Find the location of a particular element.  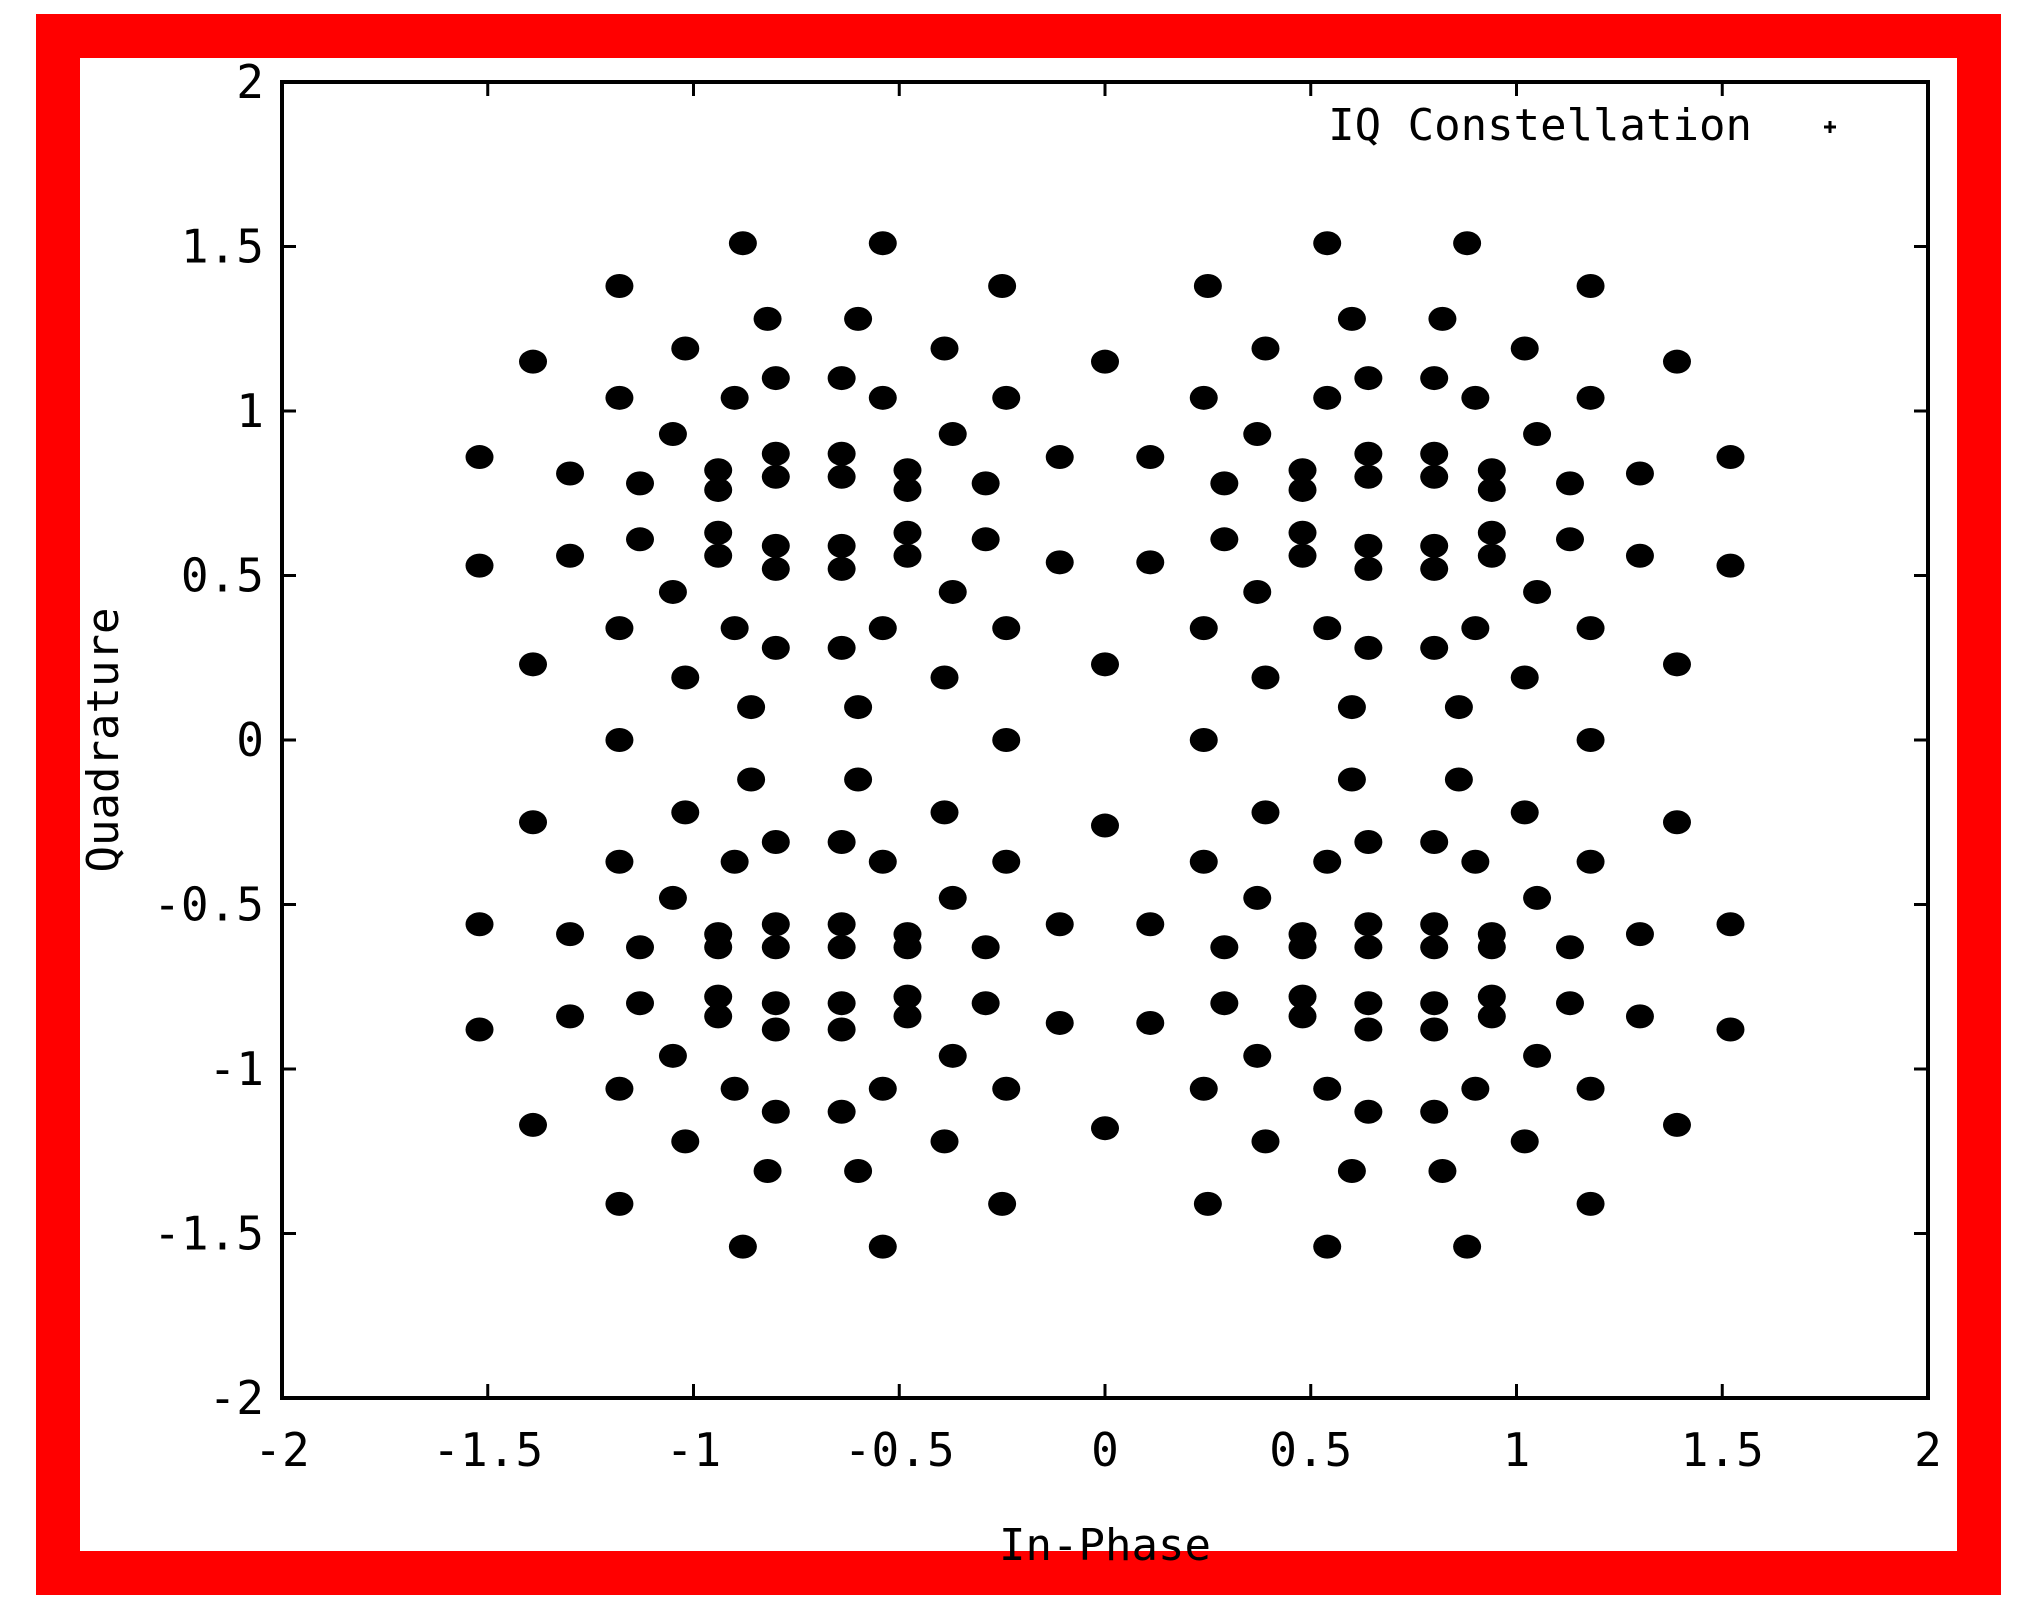

x-tick-label: -1 is located at coordinates (693, 1450).